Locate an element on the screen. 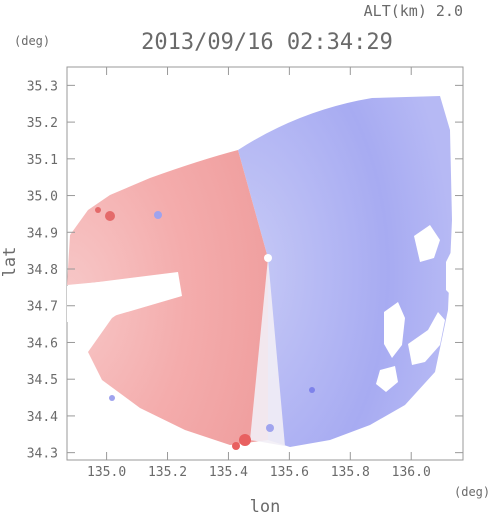 This screenshot has width=491, height=521. x-tick-label: 135.6 is located at coordinates (289, 472).